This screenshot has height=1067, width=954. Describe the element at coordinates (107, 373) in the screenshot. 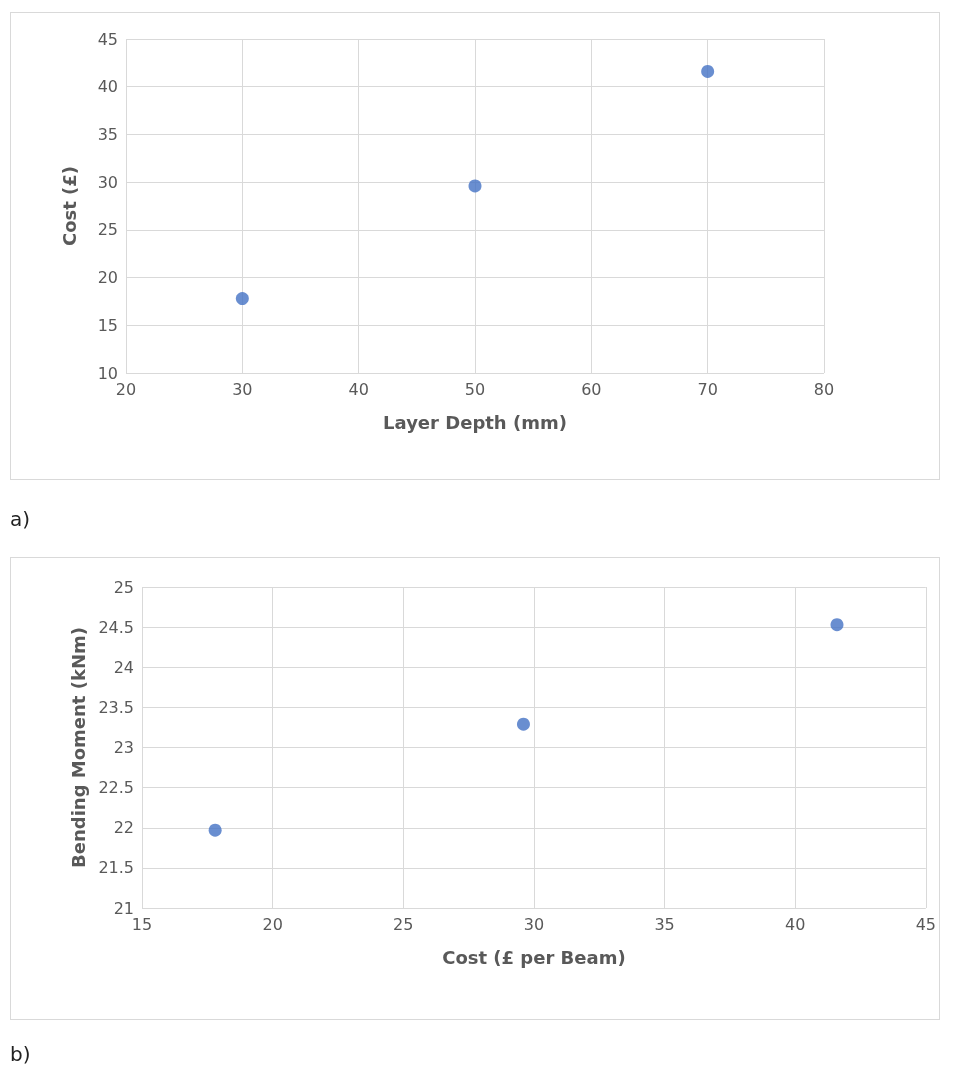

I see `y-tick-label: 10` at that location.